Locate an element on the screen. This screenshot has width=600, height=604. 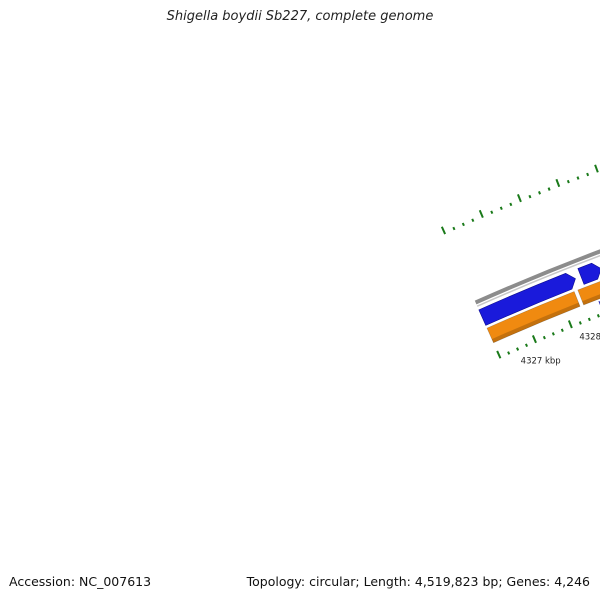
kbp-label: 4328 kbp is located at coordinates (589, 338).